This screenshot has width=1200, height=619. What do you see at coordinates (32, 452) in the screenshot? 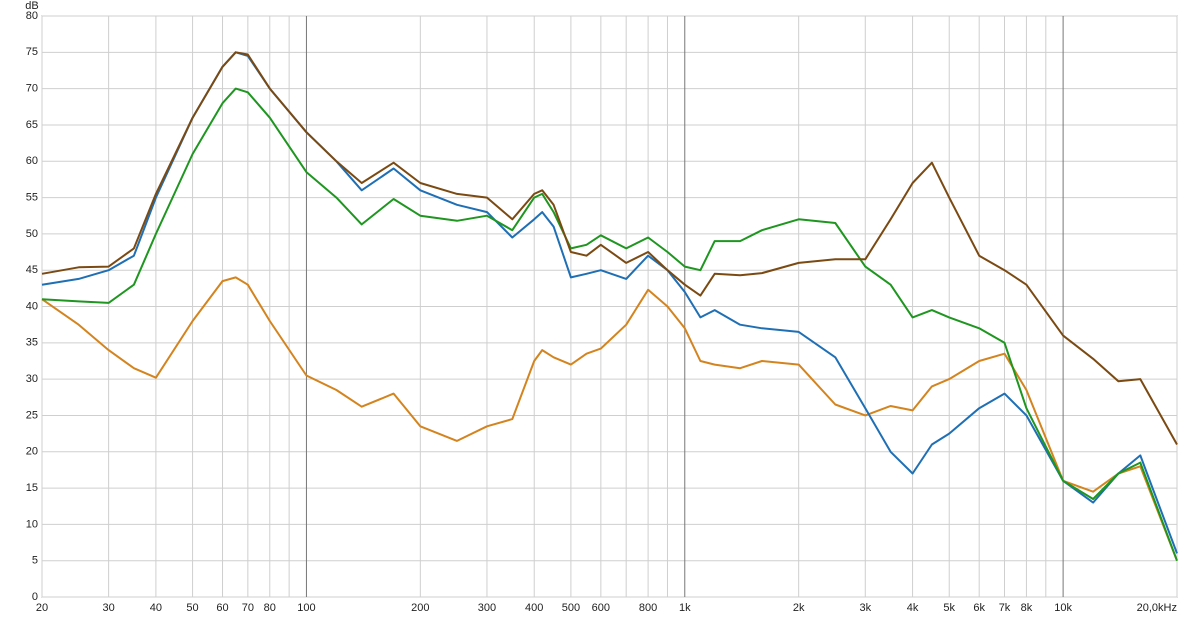
I see `y-tick-label: 20` at bounding box center [32, 452].